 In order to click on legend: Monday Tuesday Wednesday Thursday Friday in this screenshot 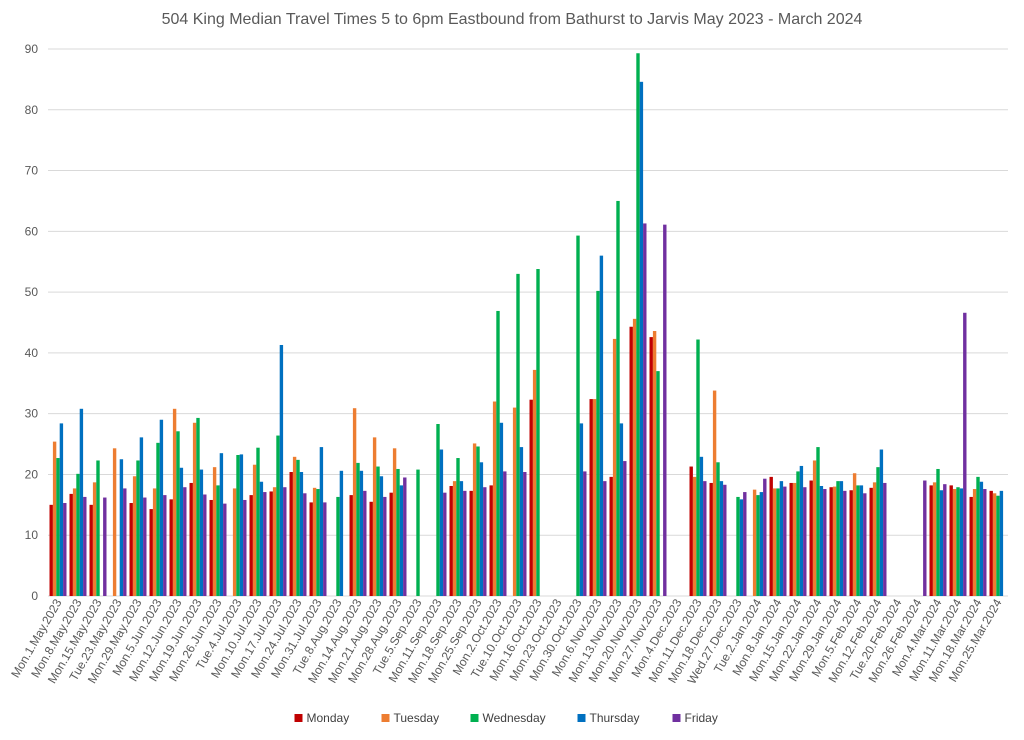, I will do `click(506, 718)`.